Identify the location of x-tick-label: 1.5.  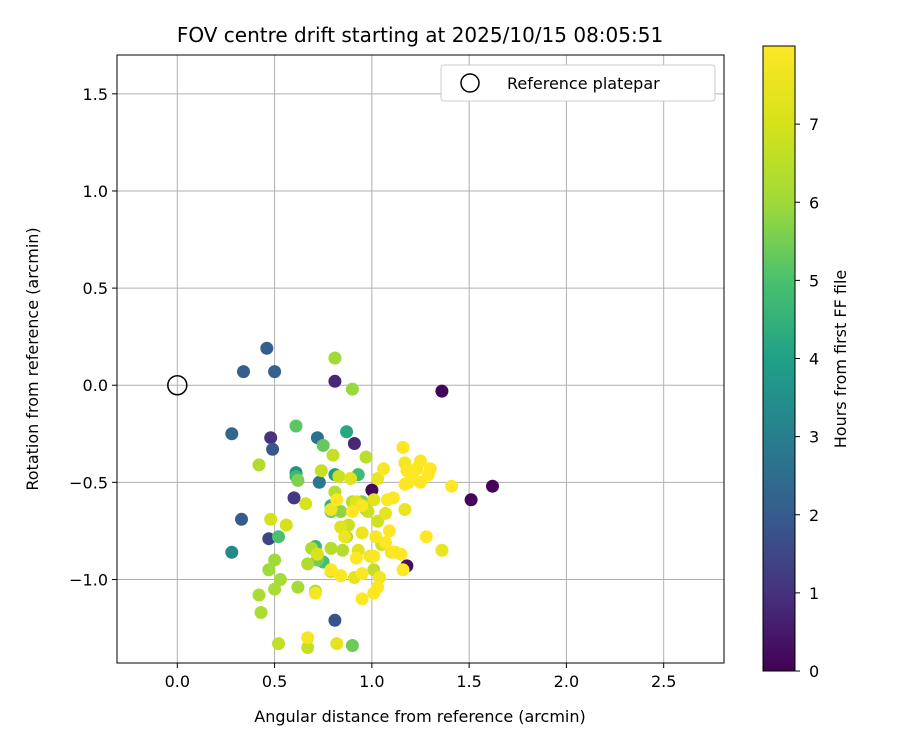
(468, 681).